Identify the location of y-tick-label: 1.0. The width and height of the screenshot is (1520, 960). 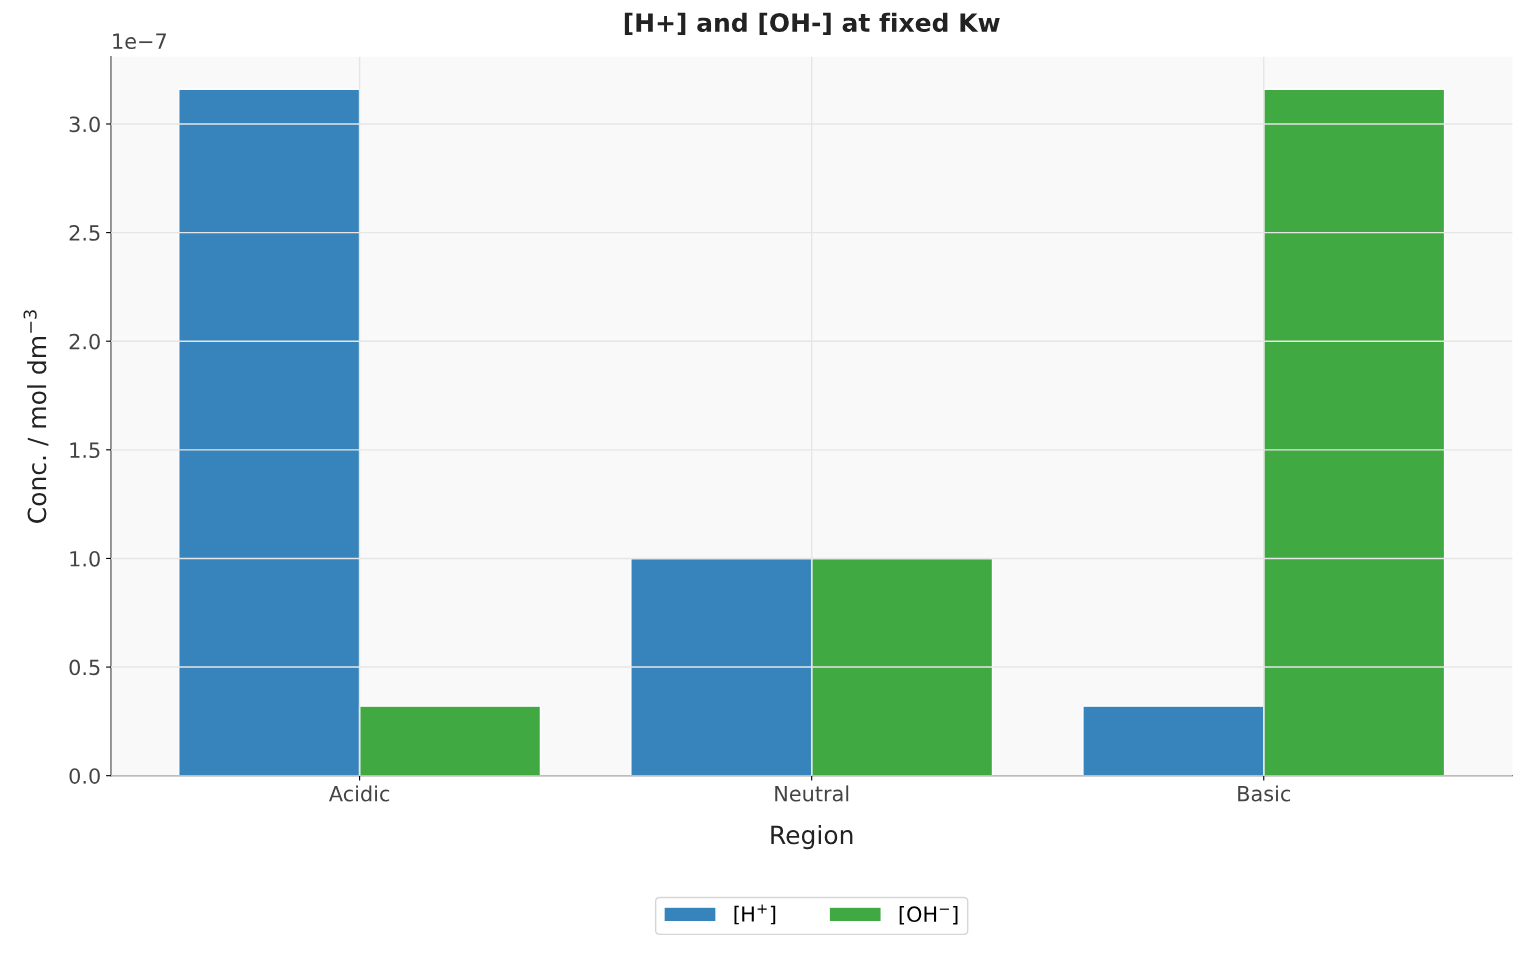
(85, 558).